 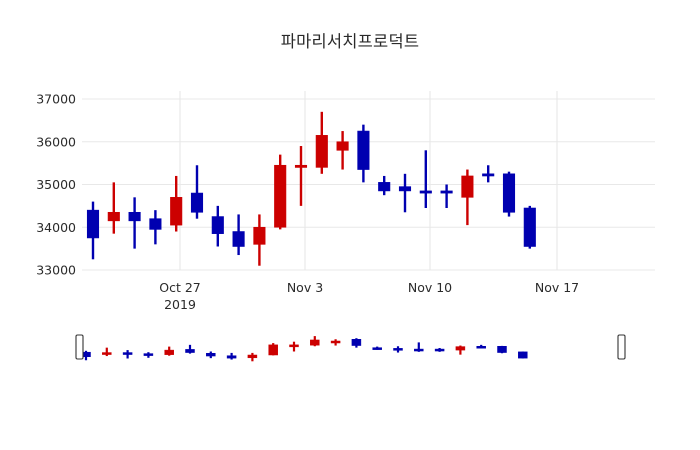 What do you see at coordinates (430, 287) in the screenshot?
I see `svg-text: Nov 10` at bounding box center [430, 287].